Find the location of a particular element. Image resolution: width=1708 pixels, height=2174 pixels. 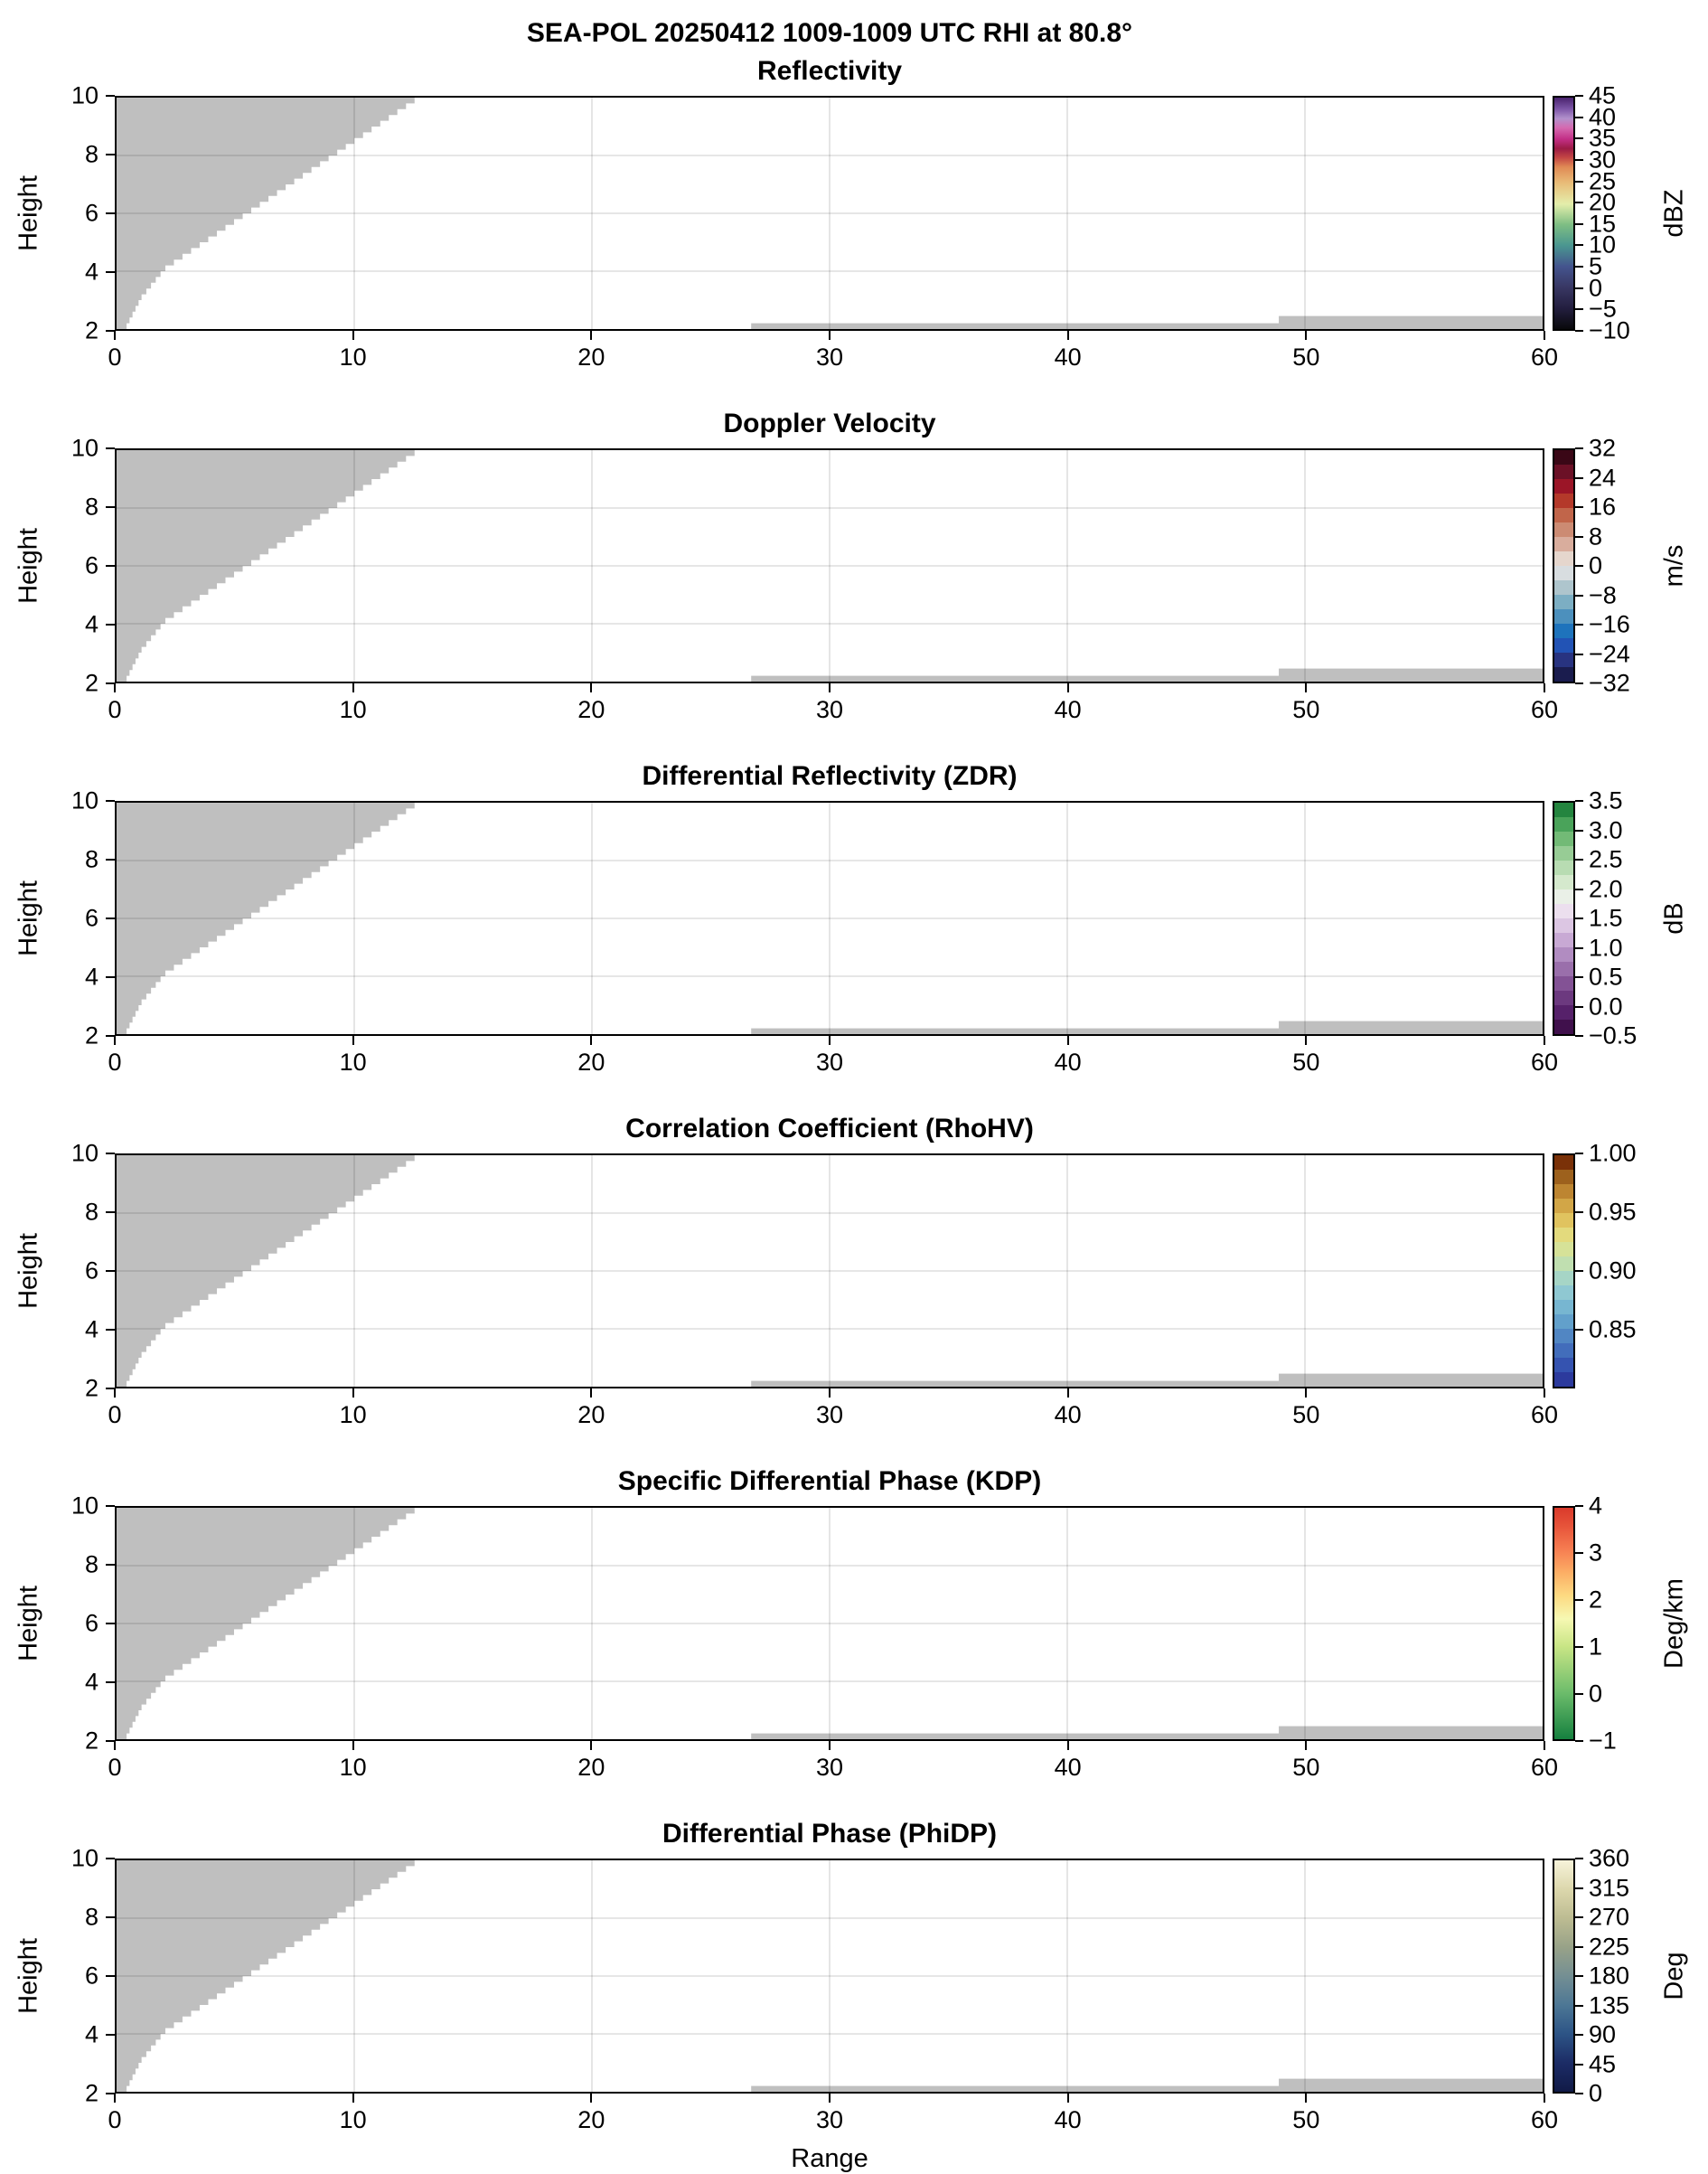

colorbar-tick-label: −10 is located at coordinates (1609, 330).